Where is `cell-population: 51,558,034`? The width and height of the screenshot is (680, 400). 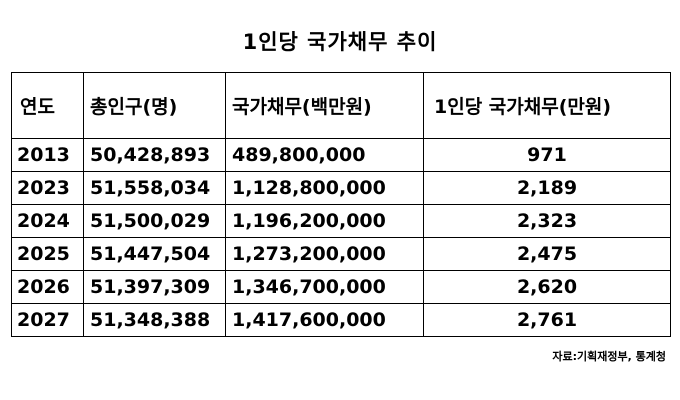 cell-population: 51,558,034 is located at coordinates (154, 188).